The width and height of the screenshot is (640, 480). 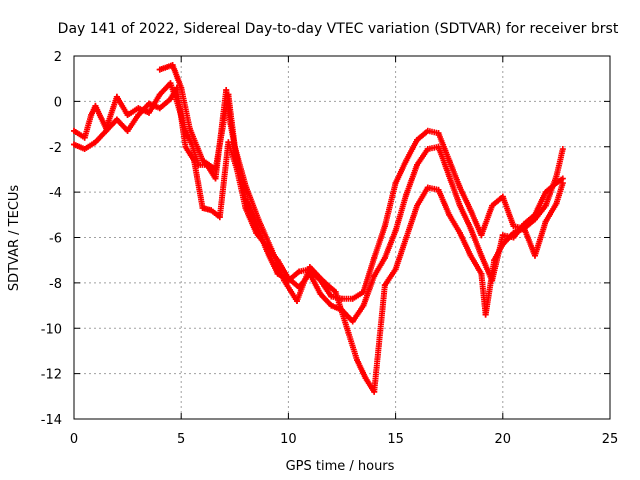 What do you see at coordinates (288, 439) in the screenshot?
I see `x-tick-label: 10` at bounding box center [288, 439].